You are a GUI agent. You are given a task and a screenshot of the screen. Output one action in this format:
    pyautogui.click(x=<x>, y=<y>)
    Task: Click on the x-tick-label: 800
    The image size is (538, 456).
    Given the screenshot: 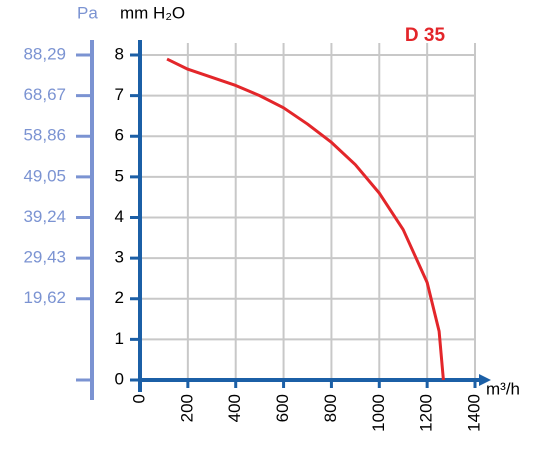 What is the action you would take?
    pyautogui.click(x=330, y=408)
    